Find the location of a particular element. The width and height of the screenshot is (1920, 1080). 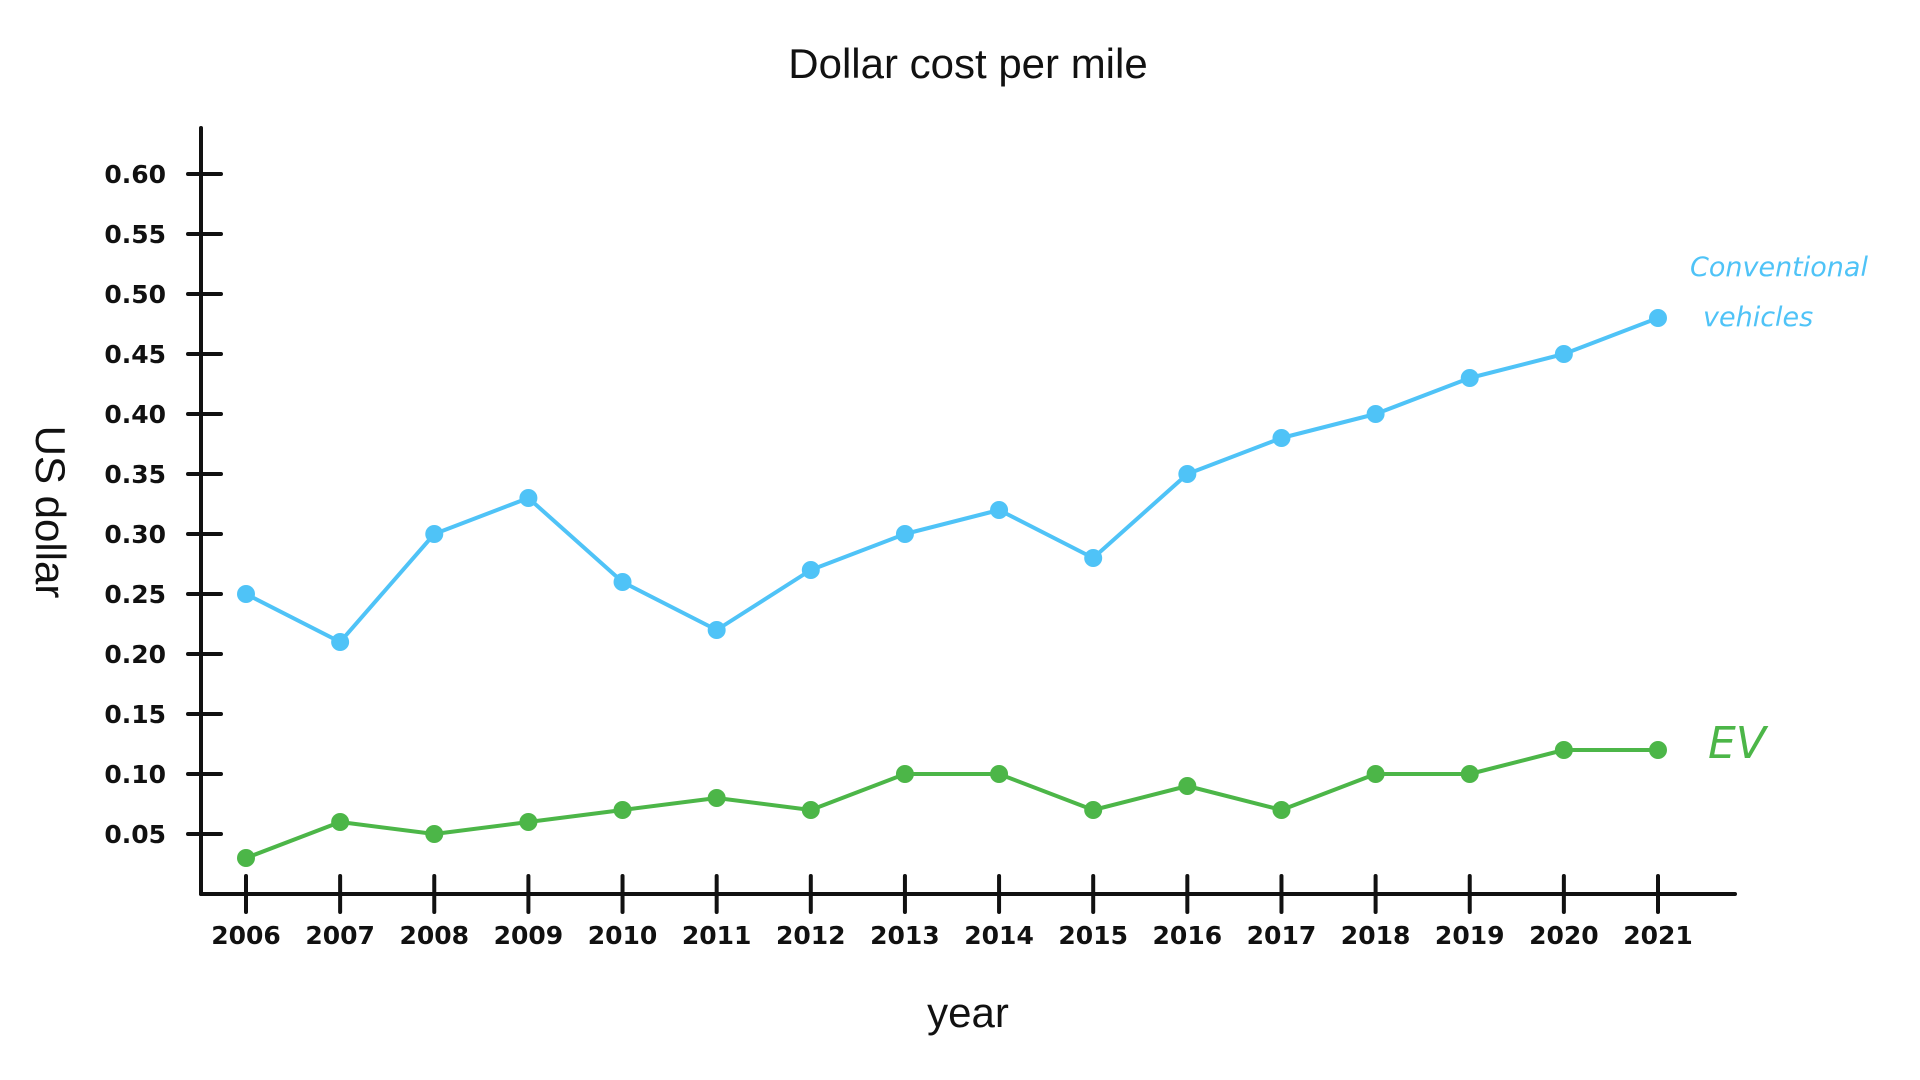

series-labels: Conventional vehicles EV is located at coordinates (1779, 510).